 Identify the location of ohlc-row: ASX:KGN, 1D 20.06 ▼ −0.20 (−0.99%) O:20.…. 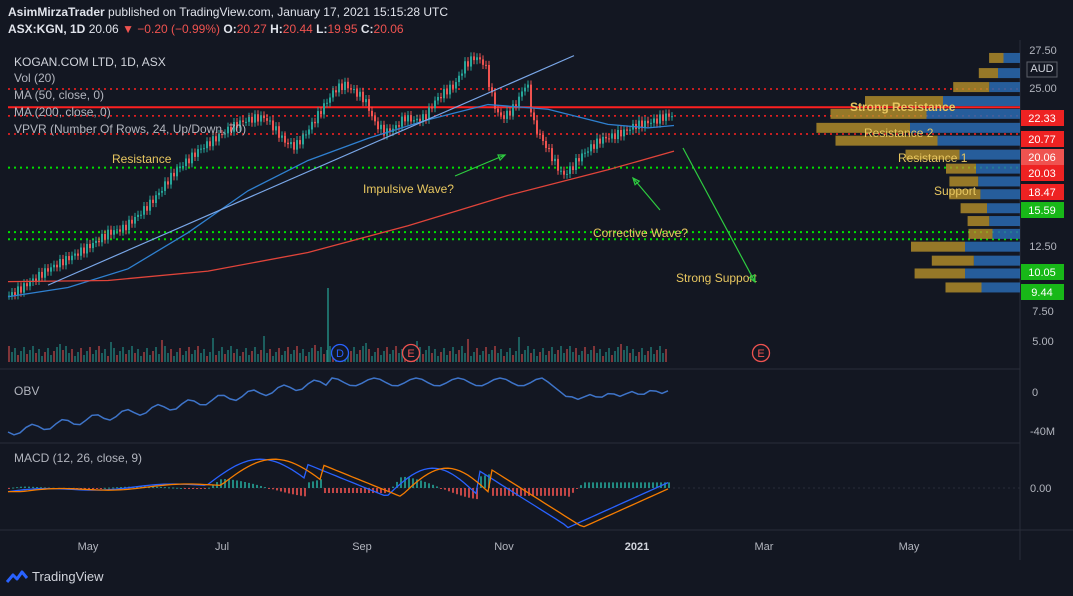
(206, 29).